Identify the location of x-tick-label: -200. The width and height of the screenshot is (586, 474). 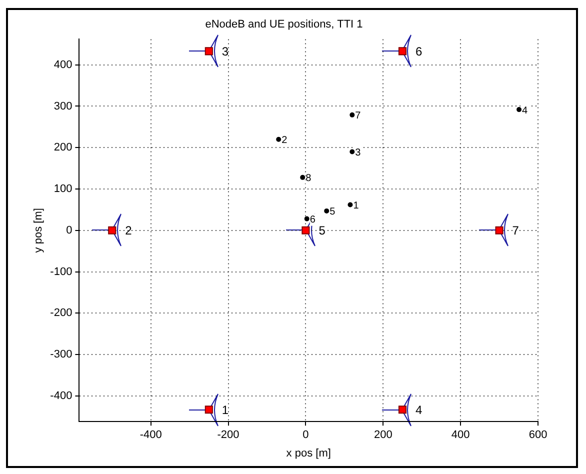
(228, 435).